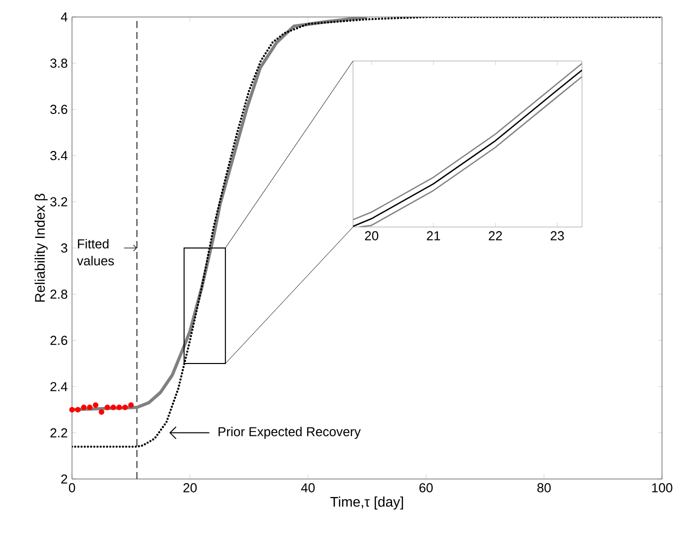  Describe the element at coordinates (557, 235) in the screenshot. I see `x-tick-label: 23` at that location.